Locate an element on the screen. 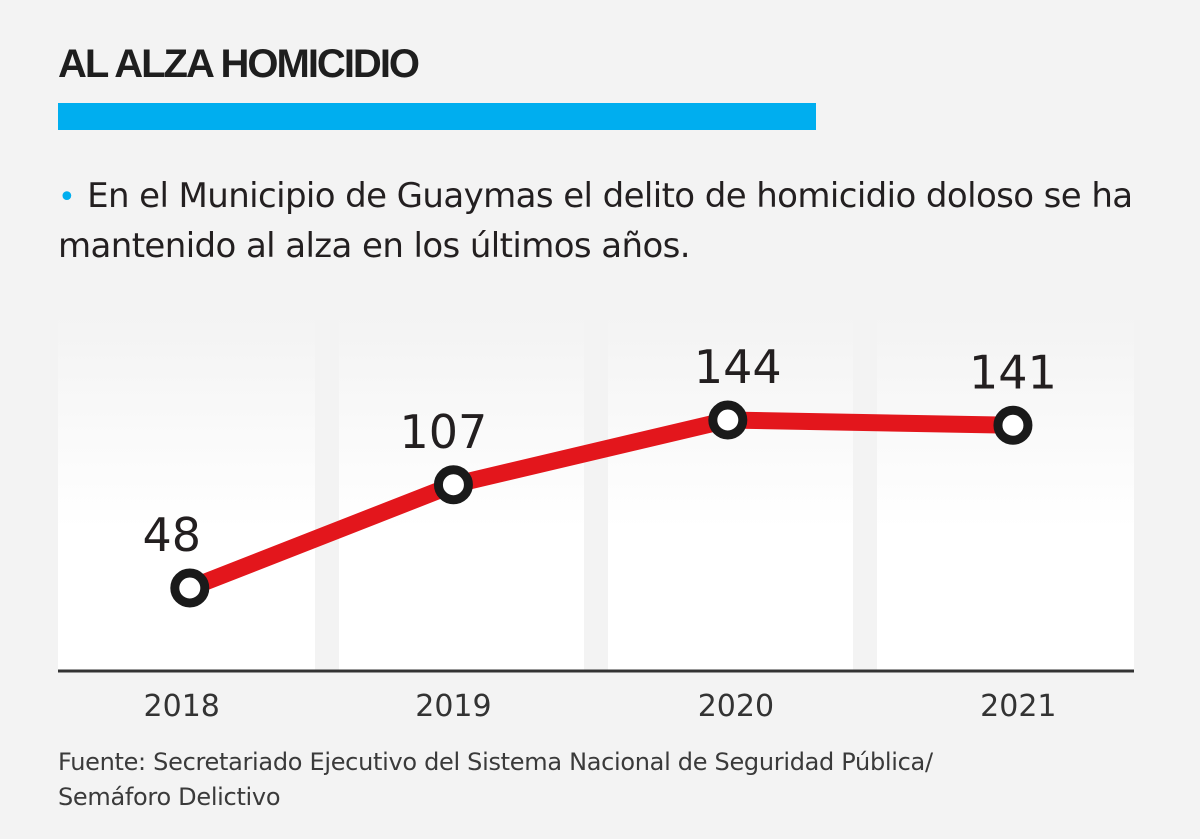 This screenshot has width=1200, height=839. x-tick-label-2018: 2018 is located at coordinates (182, 706).